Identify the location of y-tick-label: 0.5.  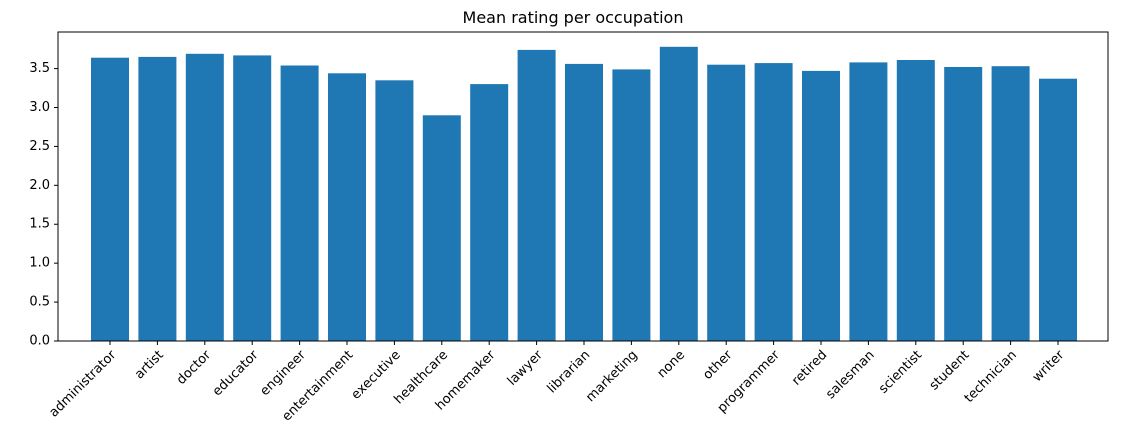
(39, 302).